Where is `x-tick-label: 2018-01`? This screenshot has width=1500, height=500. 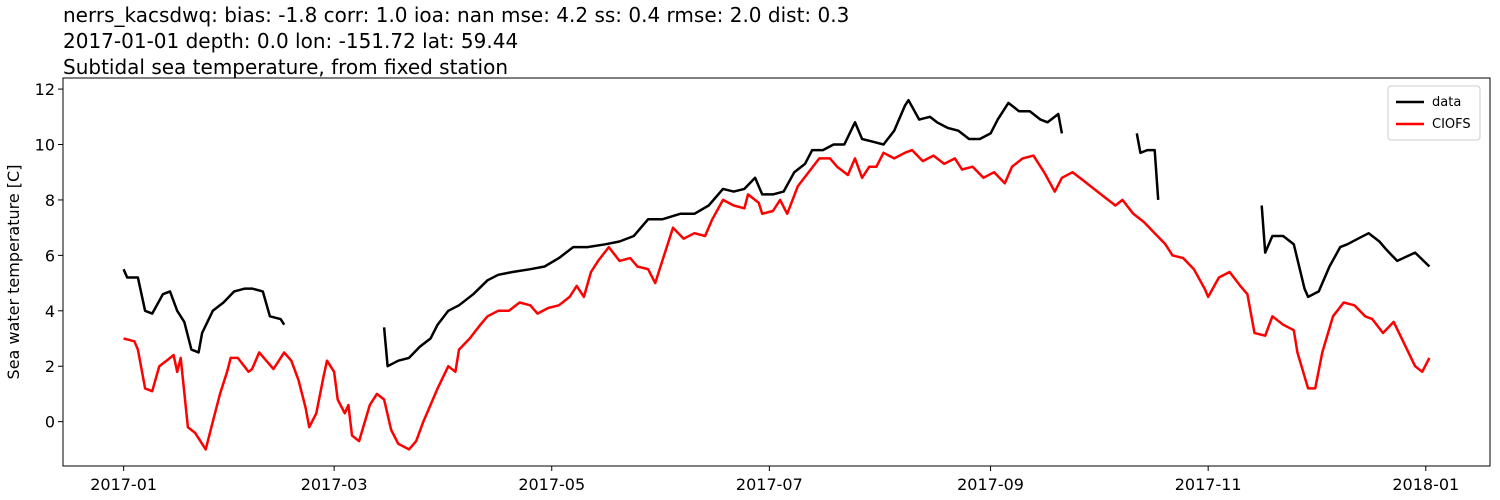 x-tick-label: 2018-01 is located at coordinates (1425, 484).